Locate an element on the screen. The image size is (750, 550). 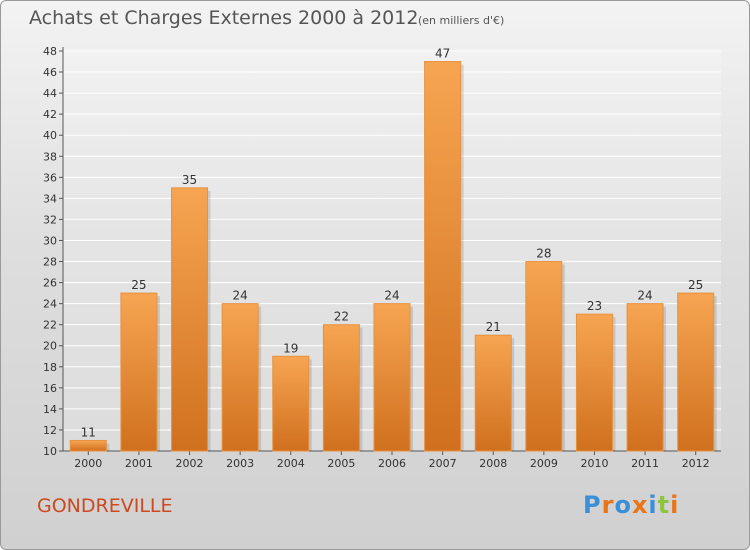
x-tick-label: 2008 is located at coordinates (493, 463).